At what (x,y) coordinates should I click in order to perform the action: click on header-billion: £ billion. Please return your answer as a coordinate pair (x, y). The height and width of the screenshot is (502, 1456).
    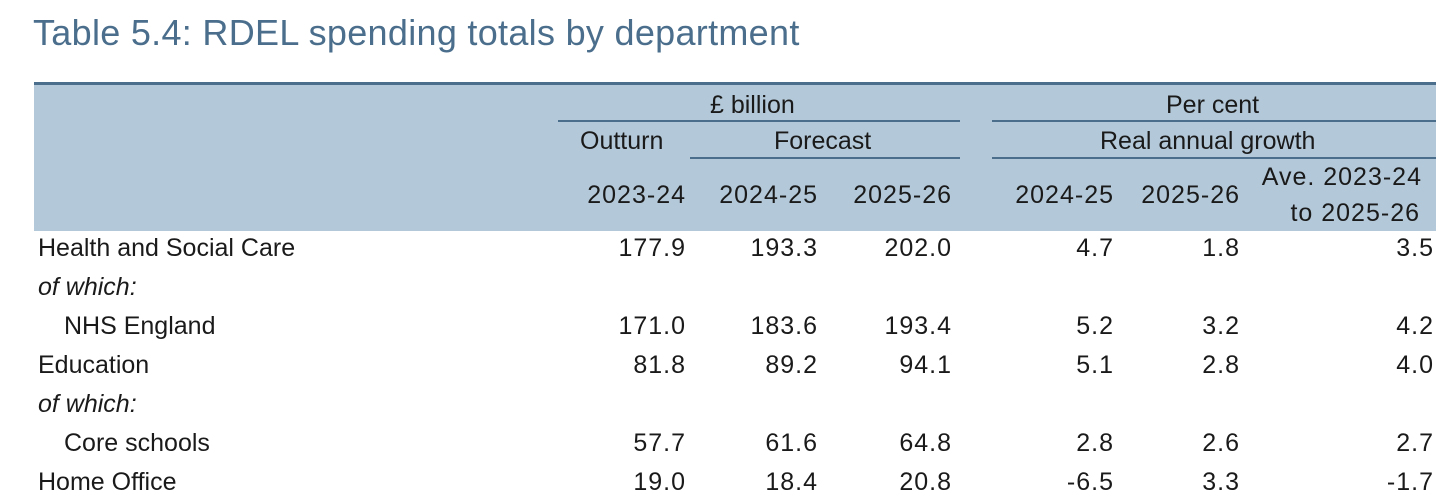
    Looking at the image, I should click on (752, 105).